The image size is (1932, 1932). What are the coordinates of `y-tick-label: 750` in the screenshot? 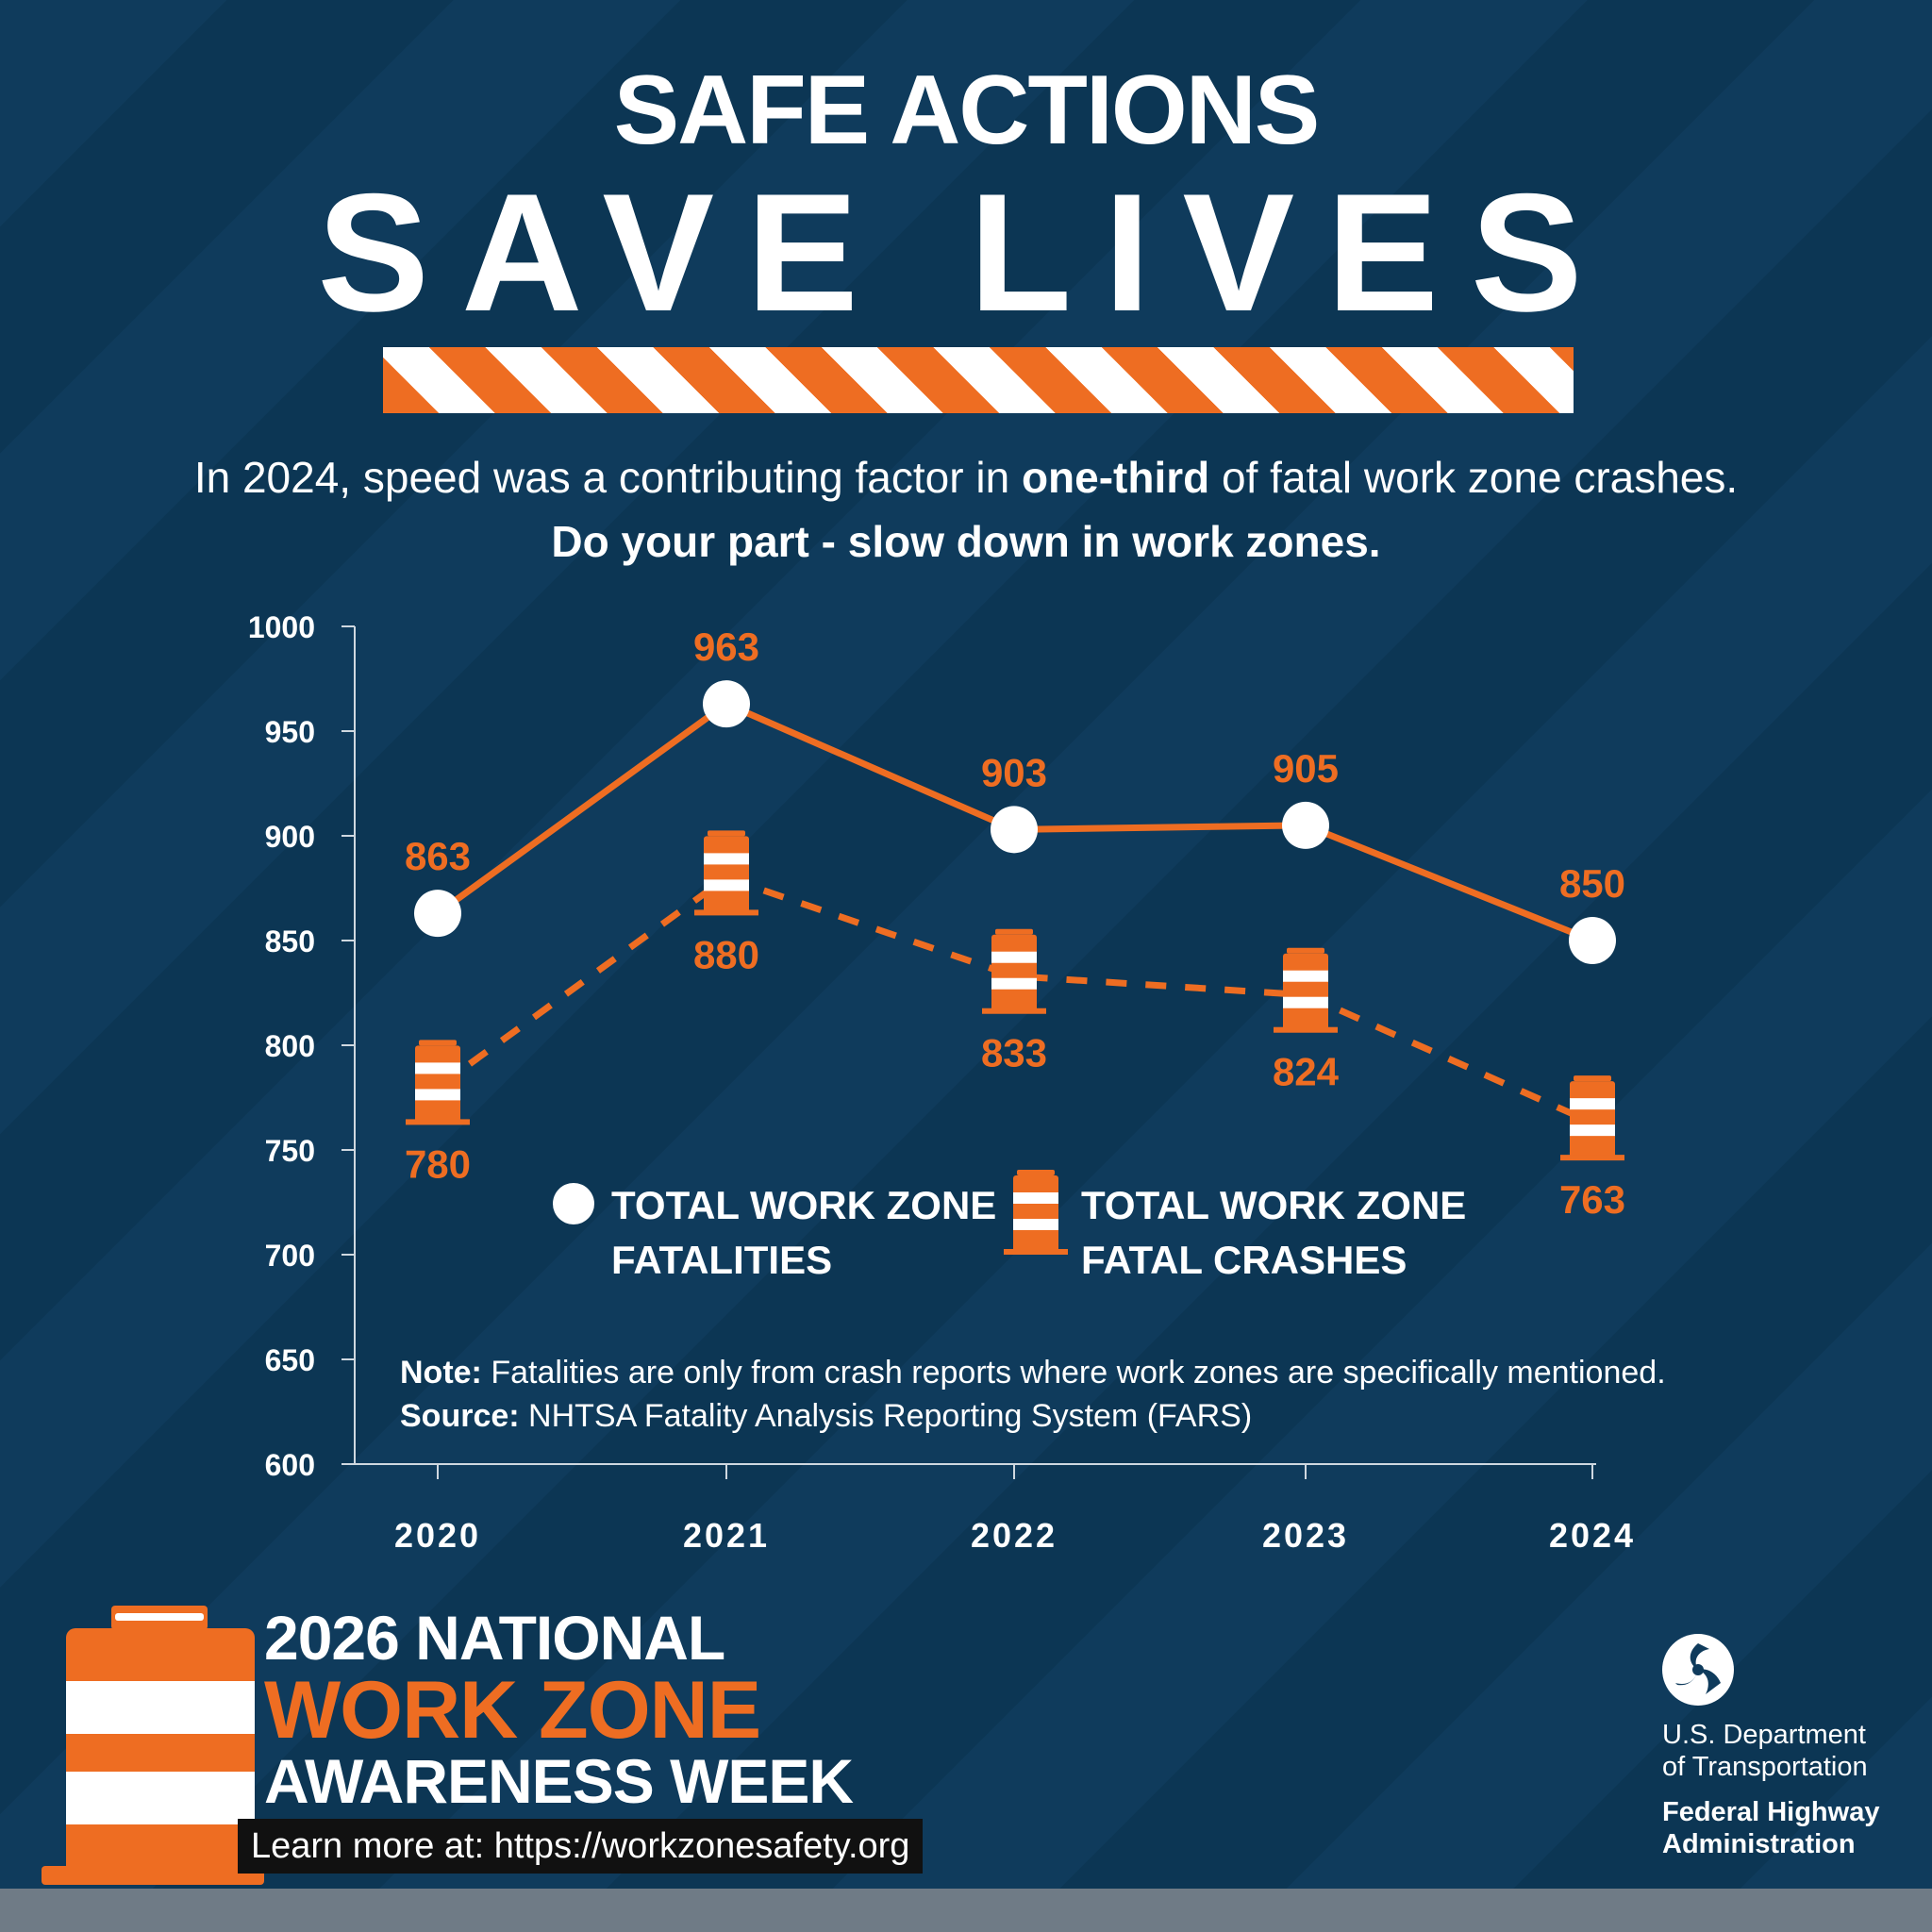 It's located at (290, 1151).